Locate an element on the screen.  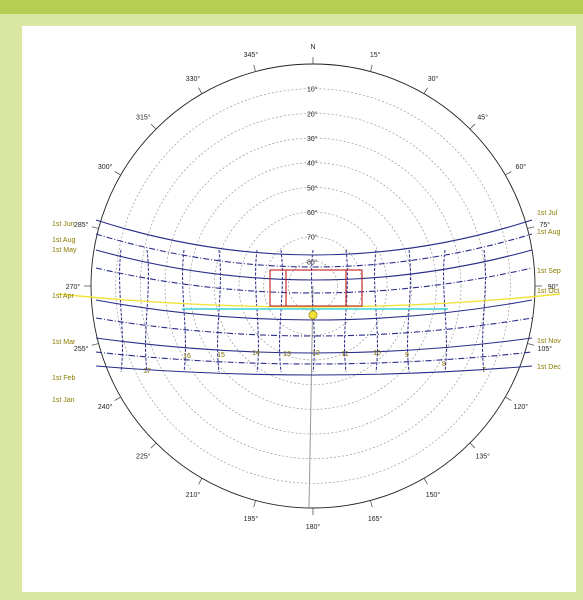
date-label-right: 1st Aug is located at coordinates (548, 232).